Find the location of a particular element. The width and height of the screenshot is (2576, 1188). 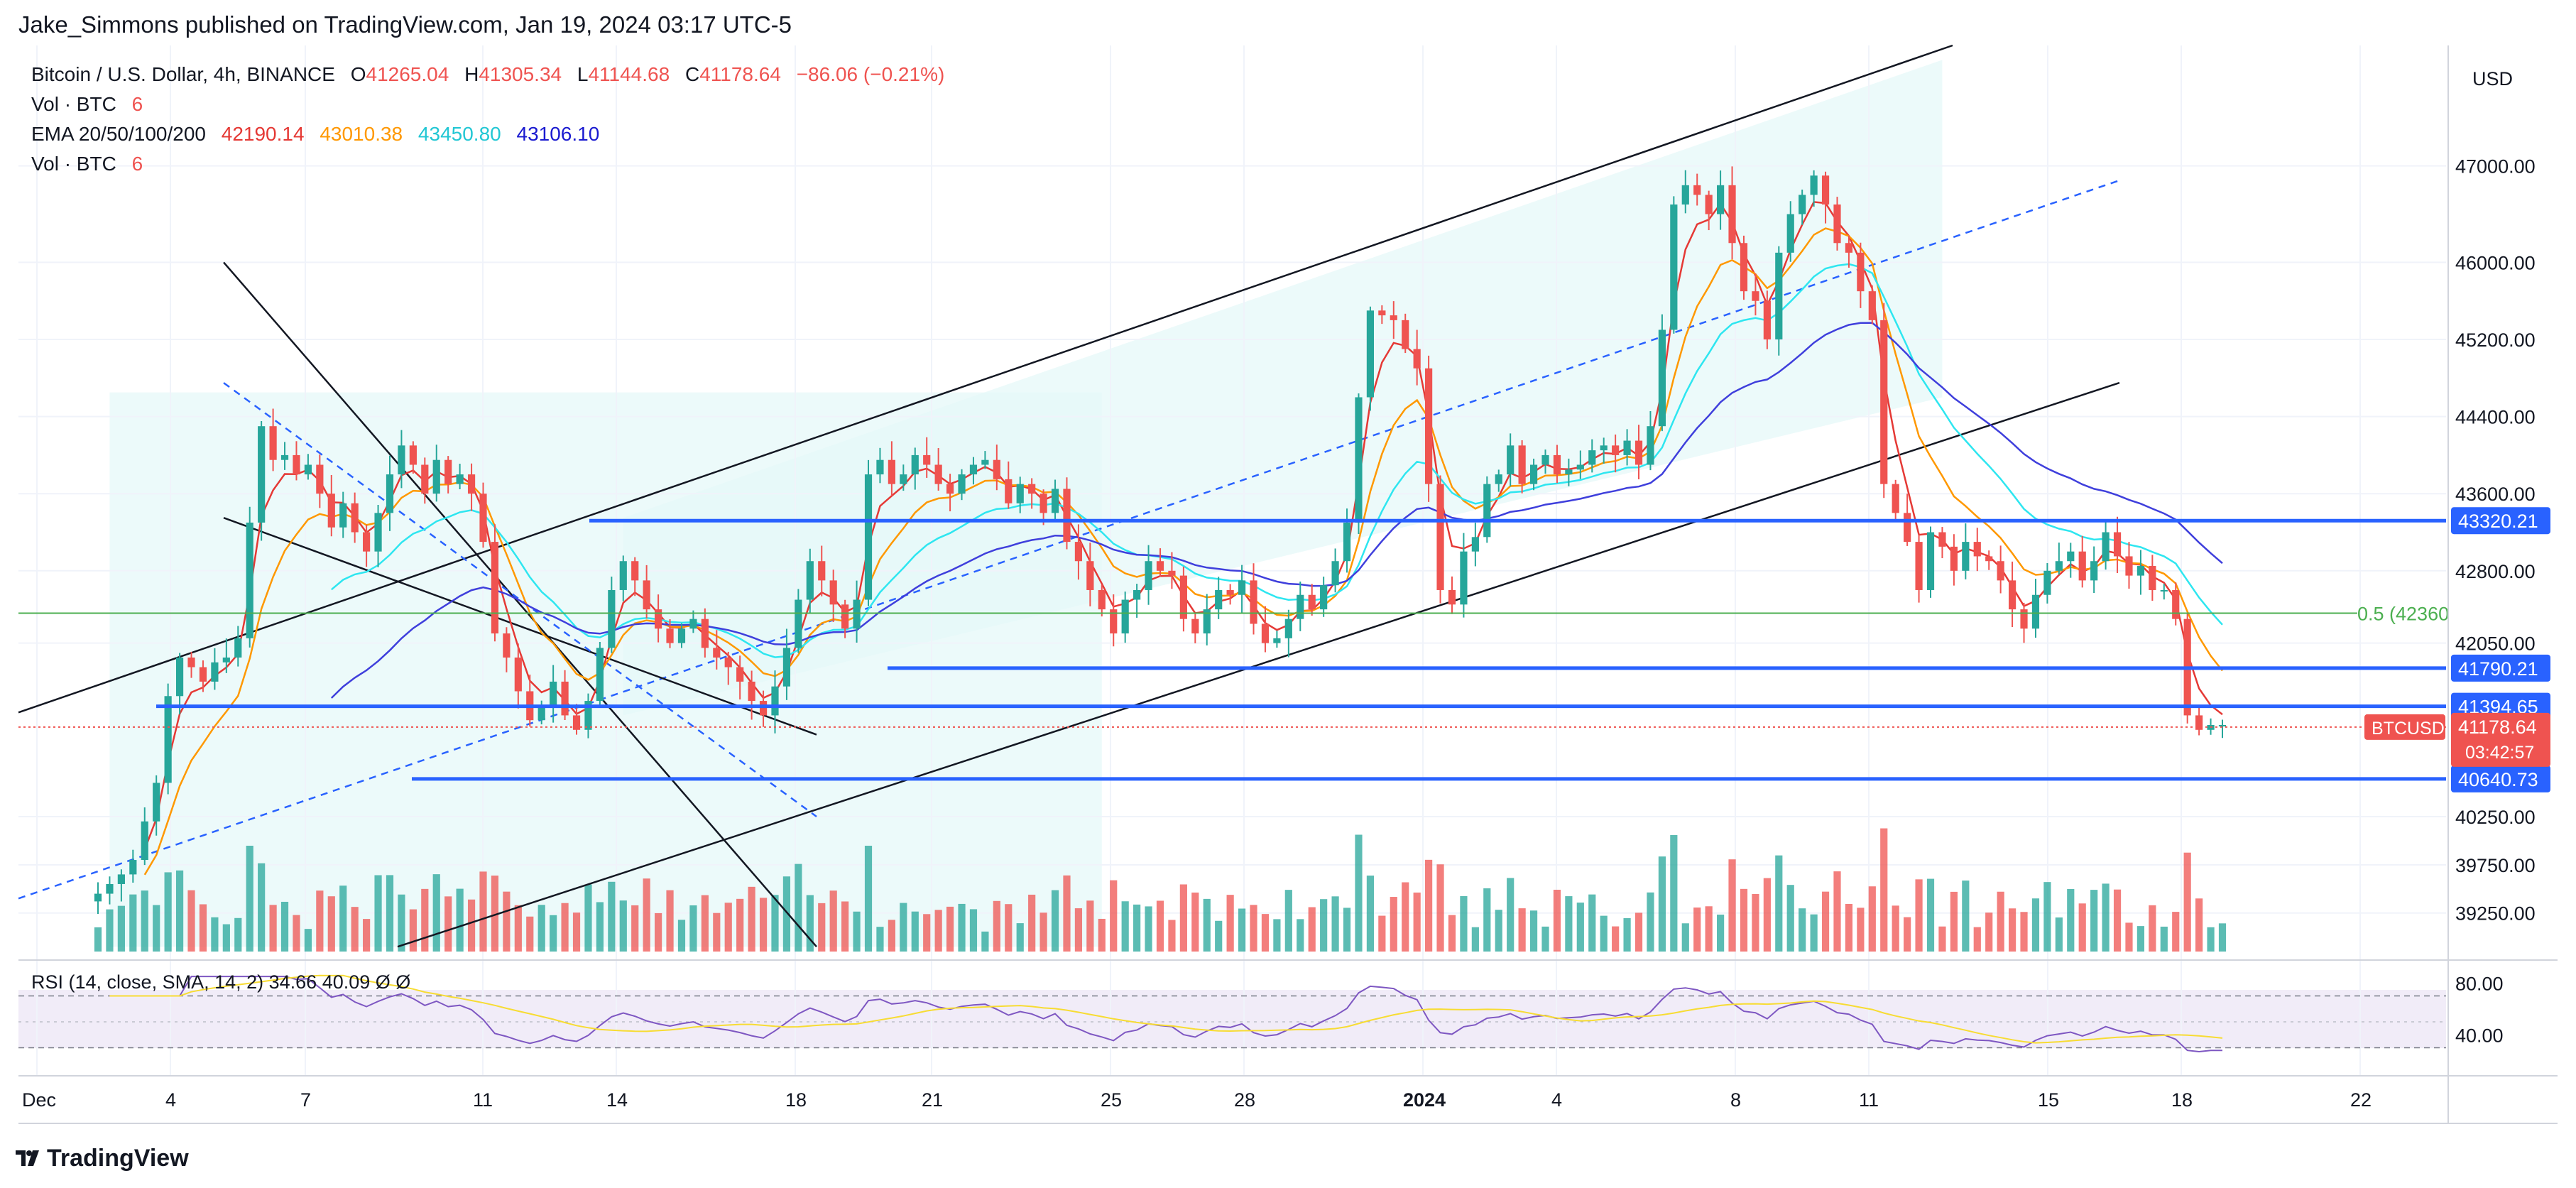

time-tick-label: Dec is located at coordinates (39, 1100).